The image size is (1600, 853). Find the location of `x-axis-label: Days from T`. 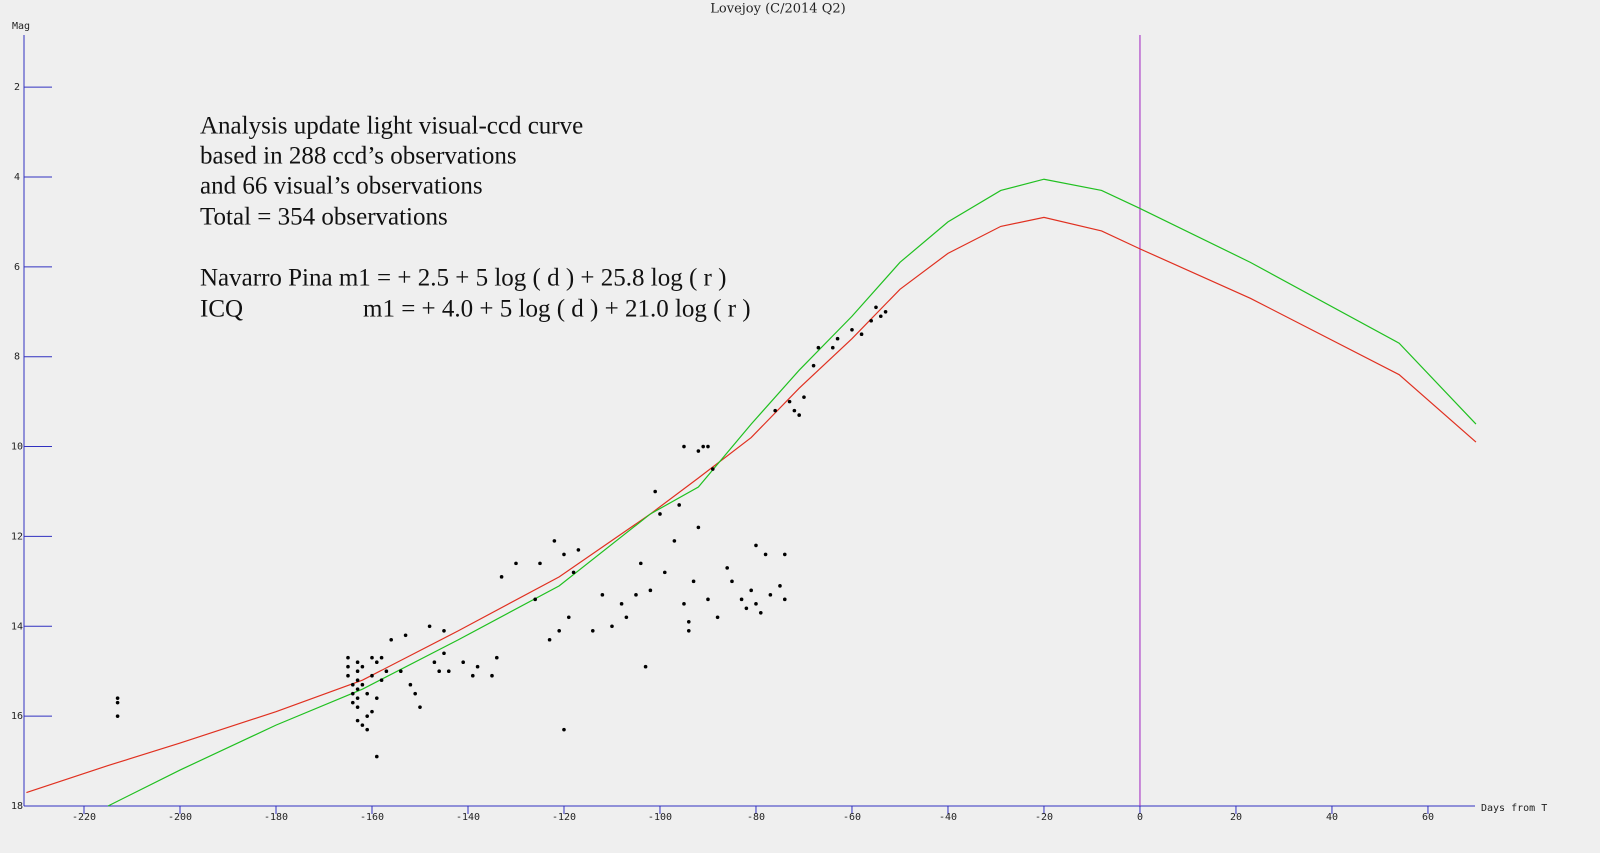

x-axis-label: Days from T is located at coordinates (1514, 808).